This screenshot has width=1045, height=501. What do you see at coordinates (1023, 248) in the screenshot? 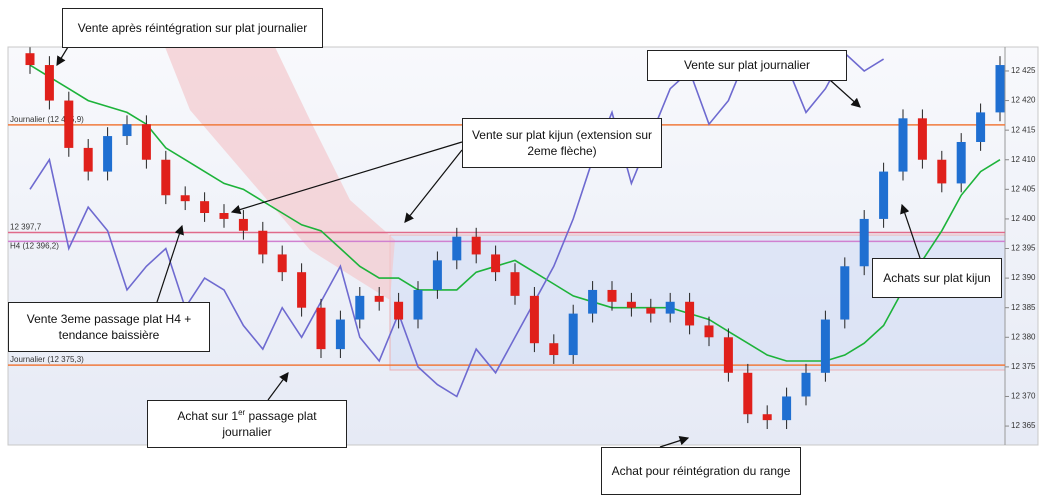
I see `y-tick-label: 12 395` at bounding box center [1023, 248].